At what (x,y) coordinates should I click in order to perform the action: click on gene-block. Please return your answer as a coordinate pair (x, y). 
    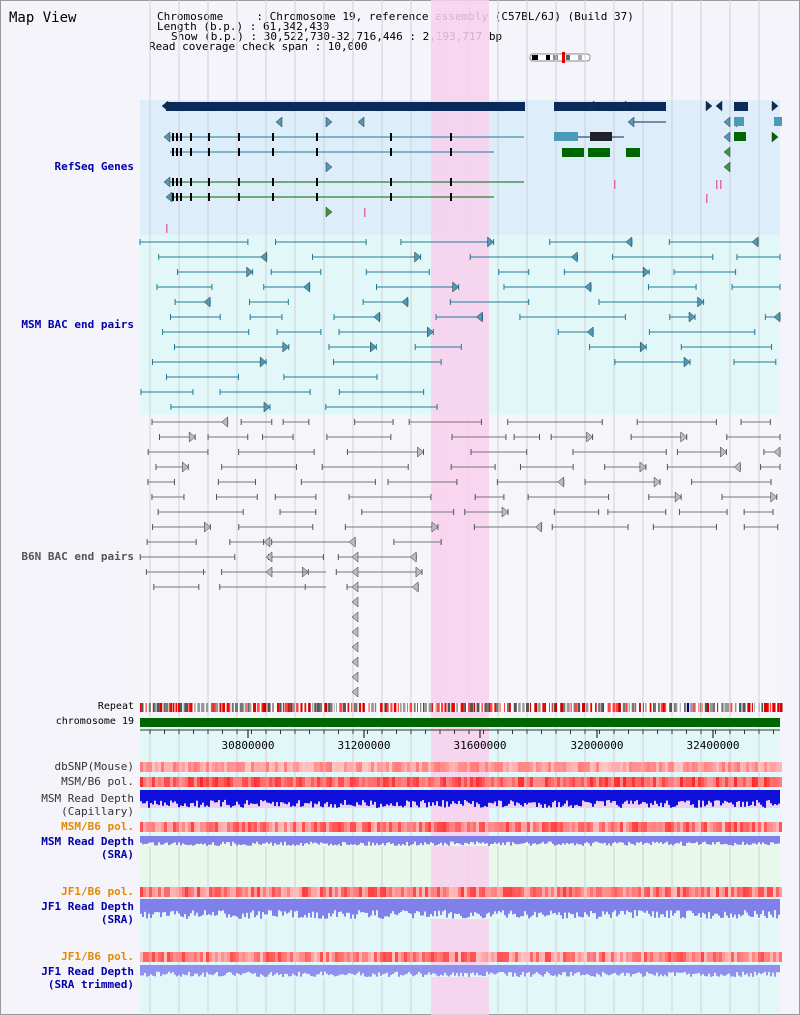
    Looking at the image, I should click on (345, 106).